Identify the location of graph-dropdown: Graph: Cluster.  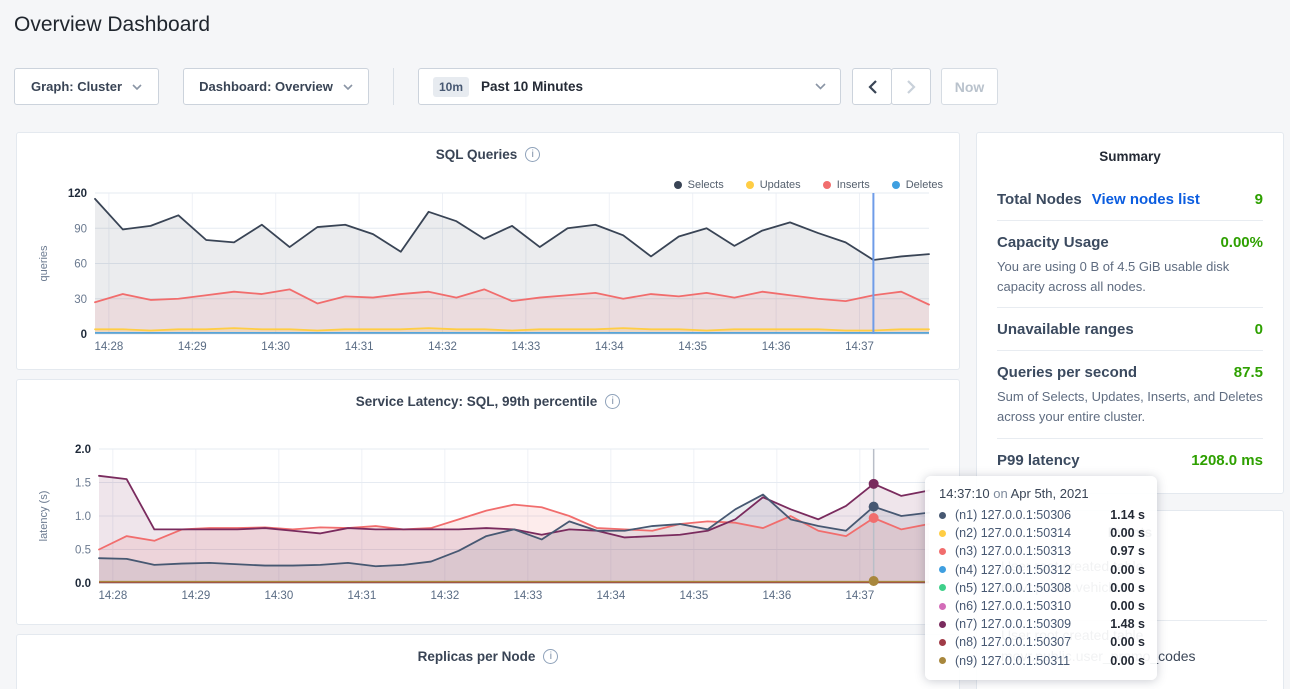
(86, 86).